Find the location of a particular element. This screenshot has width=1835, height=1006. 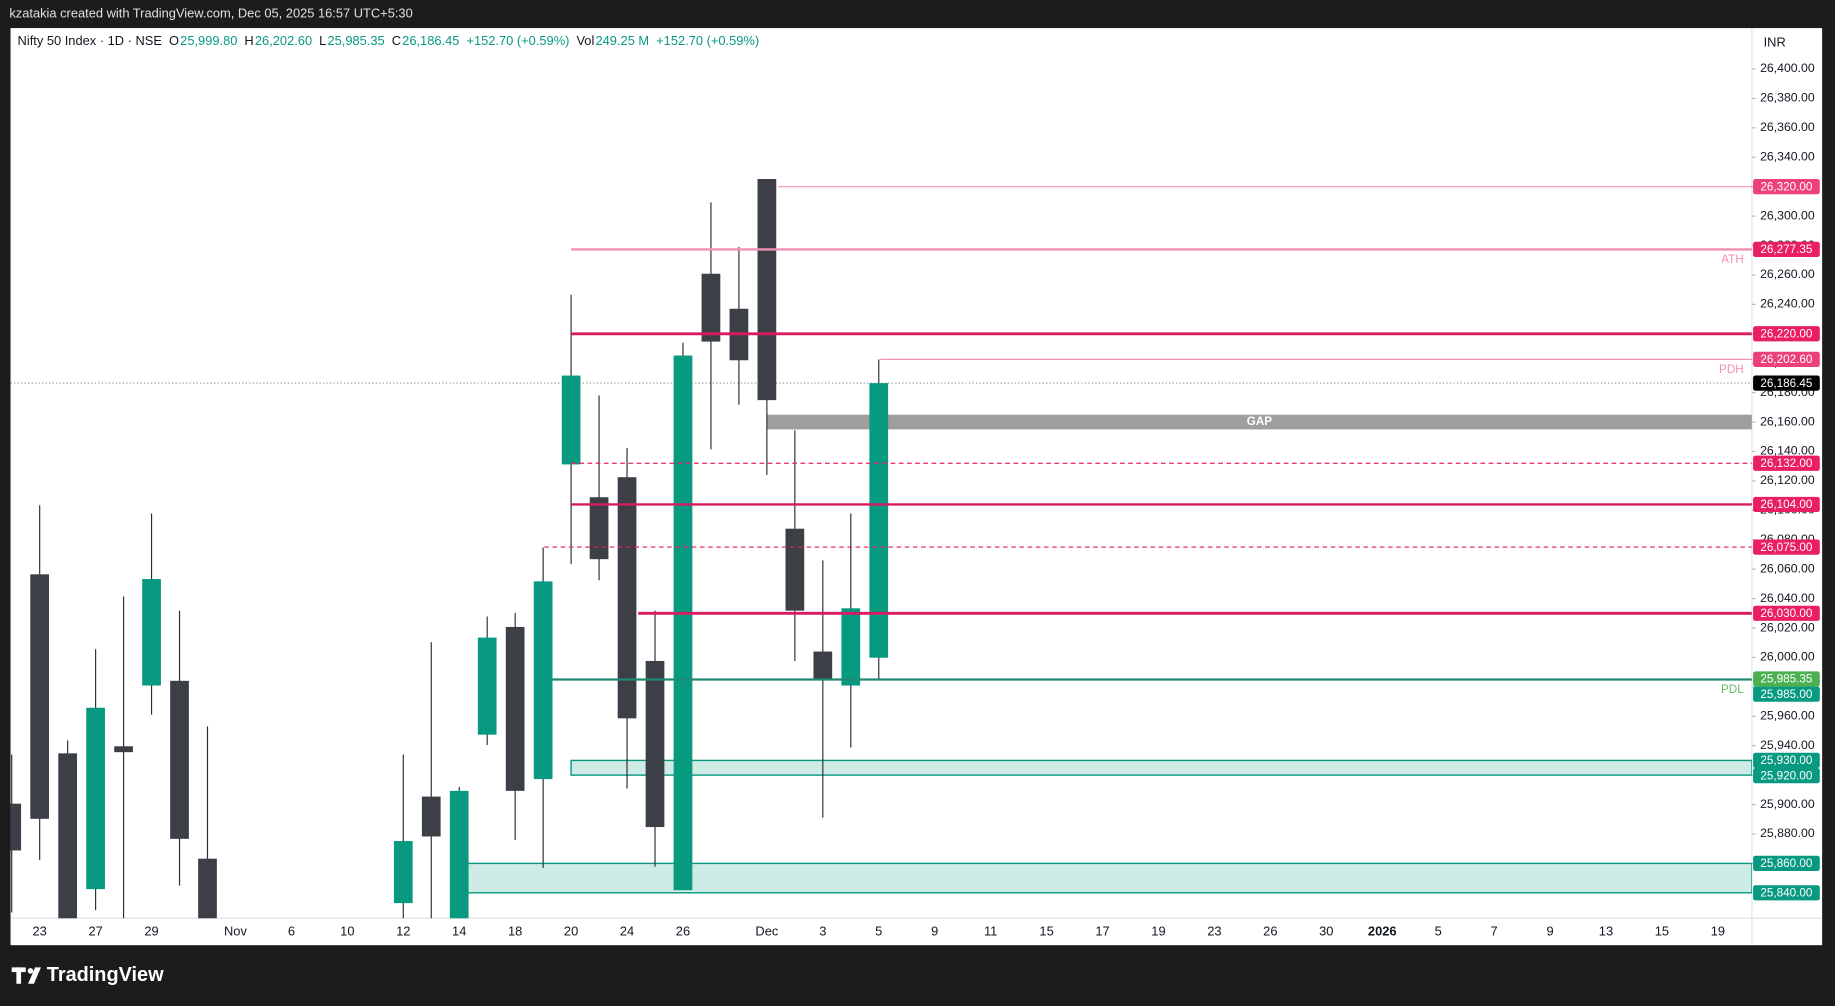

y-tick-label: 26,000.00 is located at coordinates (1787, 657).